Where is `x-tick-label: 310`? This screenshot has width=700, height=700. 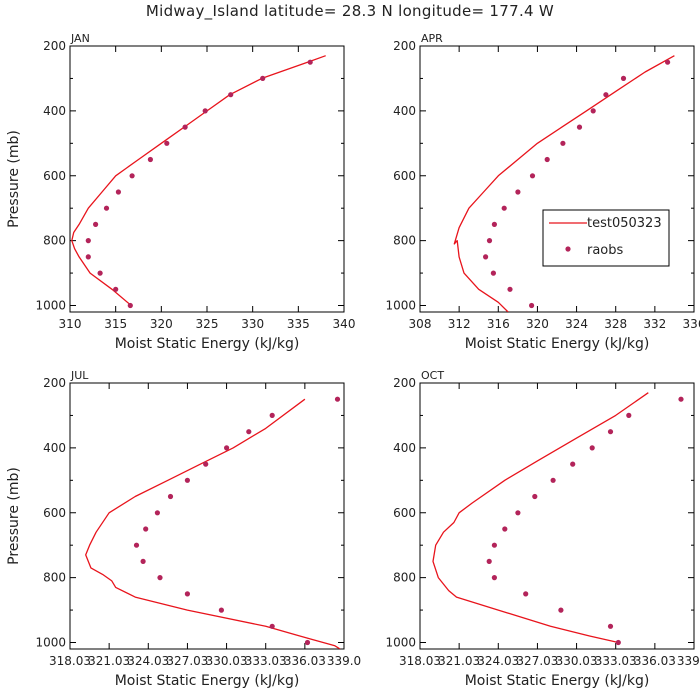 x-tick-label: 310 is located at coordinates (70, 324).